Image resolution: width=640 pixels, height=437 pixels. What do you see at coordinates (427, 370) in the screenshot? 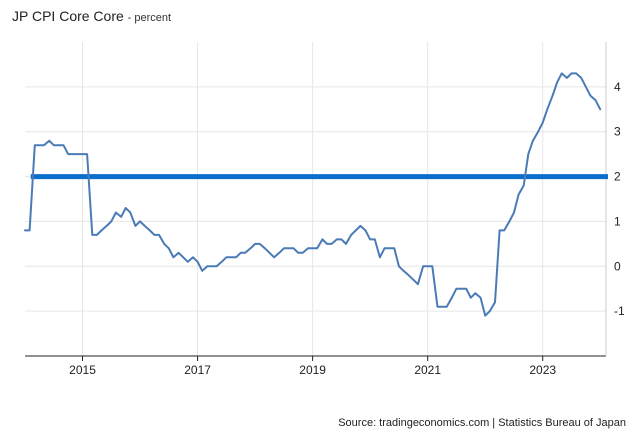
I see `x-tick-label: 2021` at bounding box center [427, 370].